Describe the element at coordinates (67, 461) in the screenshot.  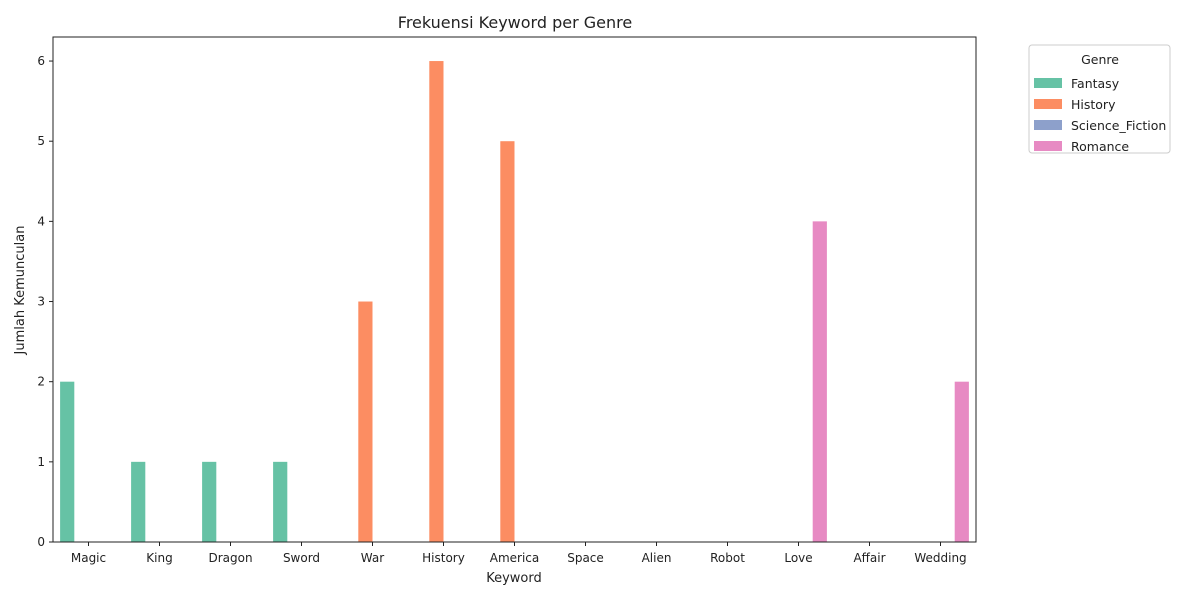
I see `bar-fantasy-magic` at that location.